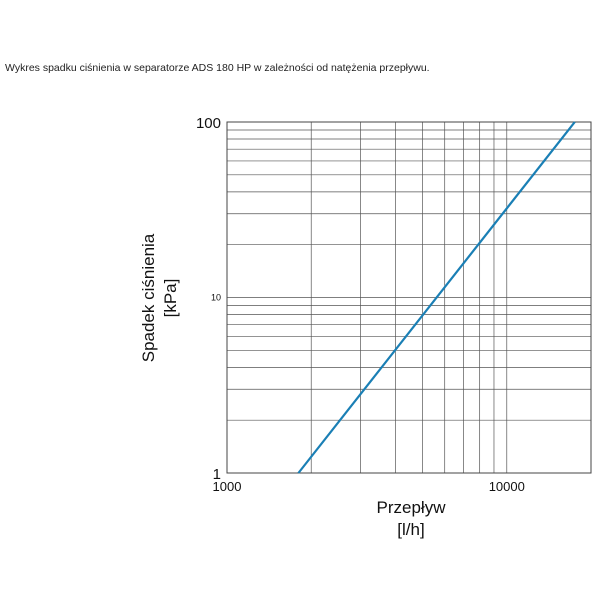  Describe the element at coordinates (216, 298) in the screenshot. I see `y-tick-label: 10` at that location.